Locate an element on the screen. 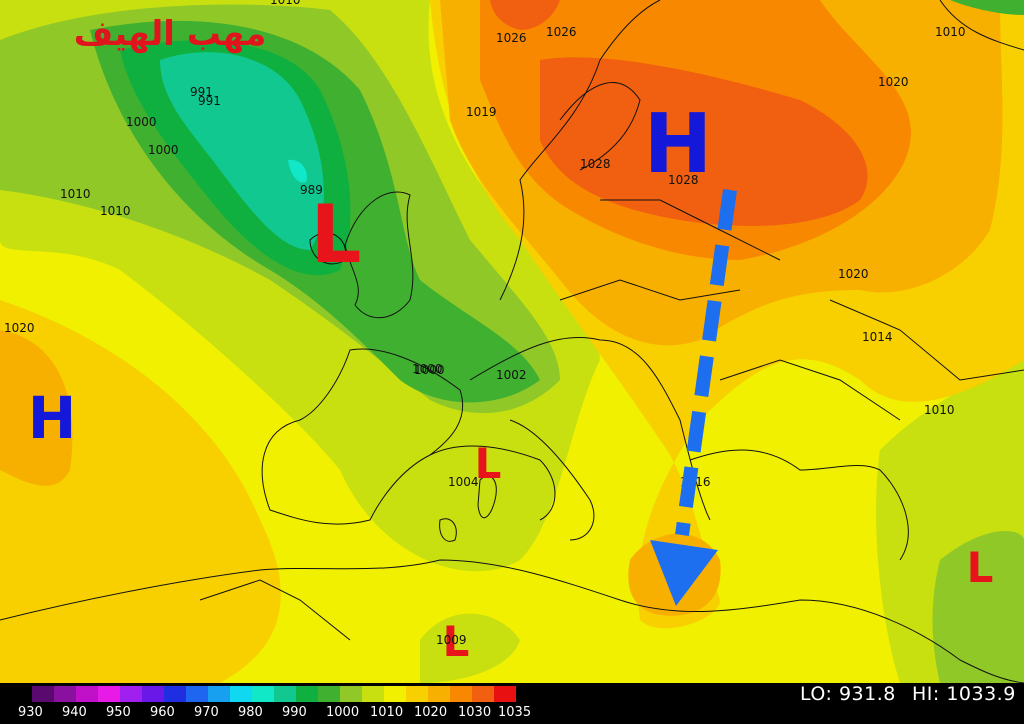 This screenshot has height=724, width=1024. isobar-label: 989 is located at coordinates (311, 190).